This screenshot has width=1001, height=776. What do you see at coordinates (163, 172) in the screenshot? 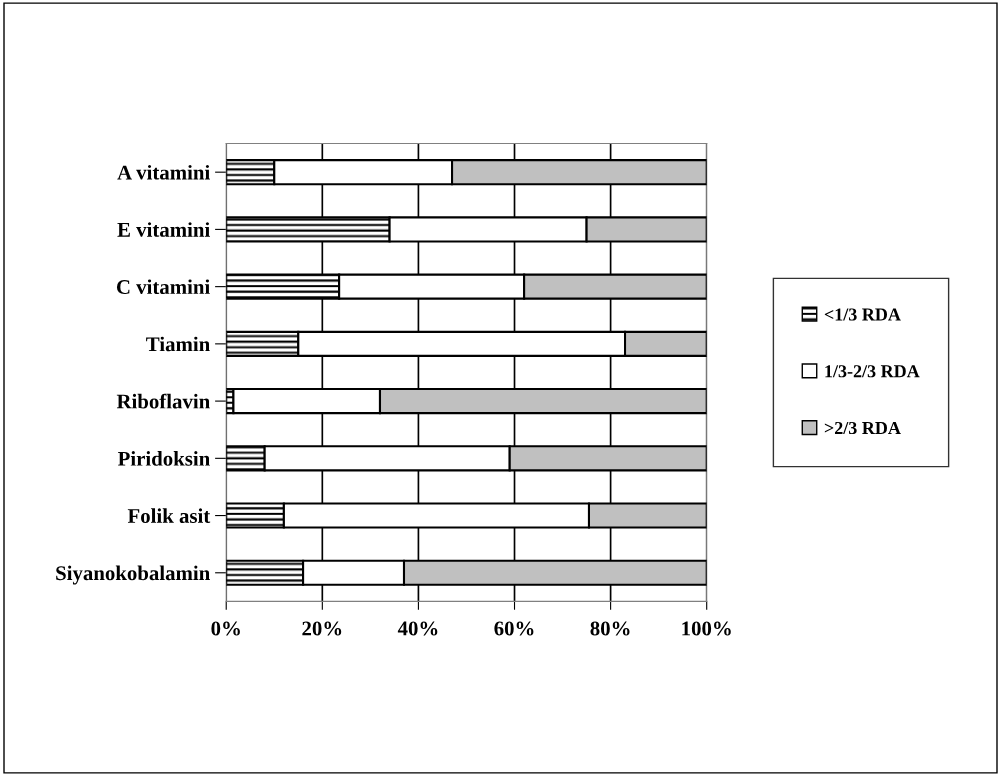
I see `y-tick-label: A vitamini` at bounding box center [163, 172].